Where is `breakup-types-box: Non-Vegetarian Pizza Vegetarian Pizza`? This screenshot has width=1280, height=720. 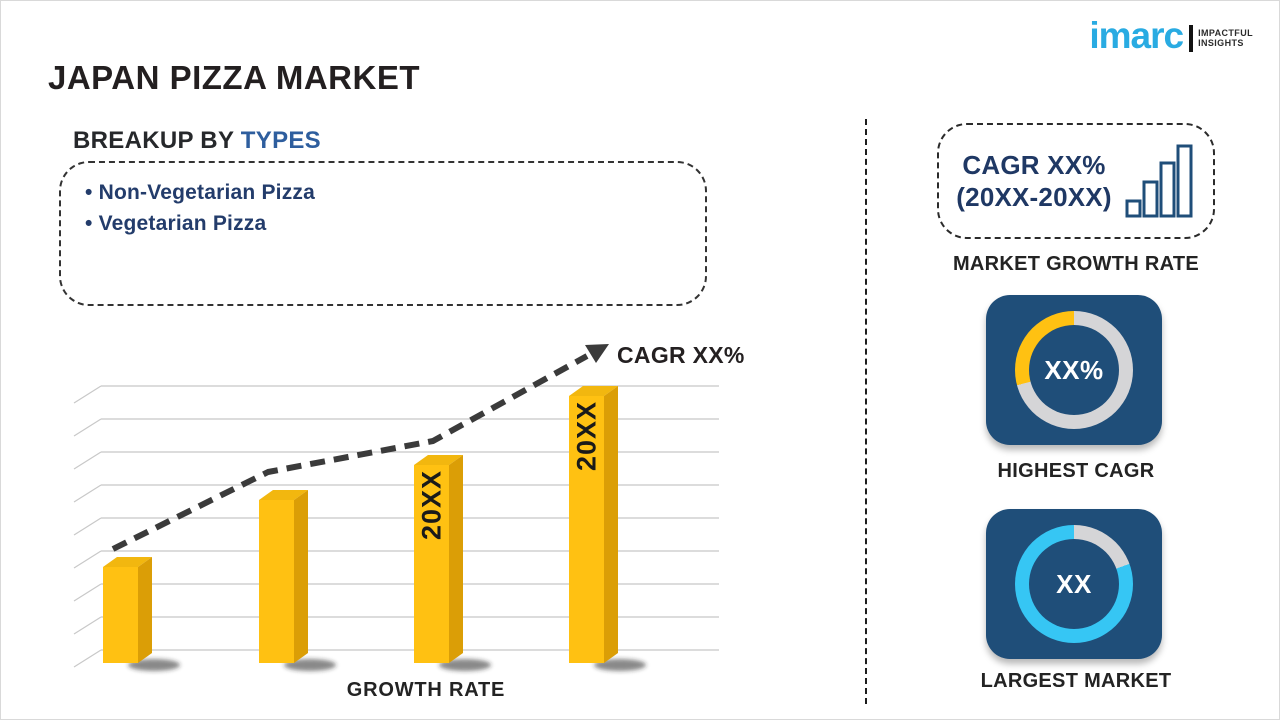 breakup-types-box: Non-Vegetarian Pizza Vegetarian Pizza is located at coordinates (383, 233).